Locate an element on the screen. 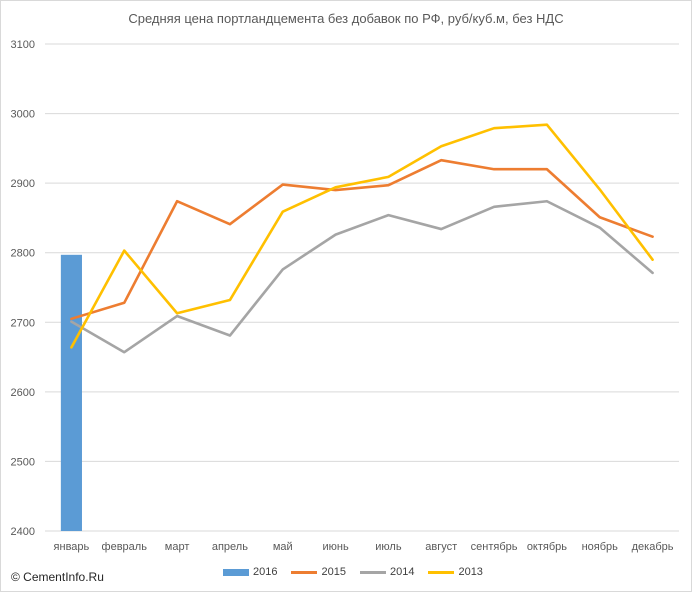 The height and width of the screenshot is (592, 692). x-tick-label: февраль is located at coordinates (125, 547).